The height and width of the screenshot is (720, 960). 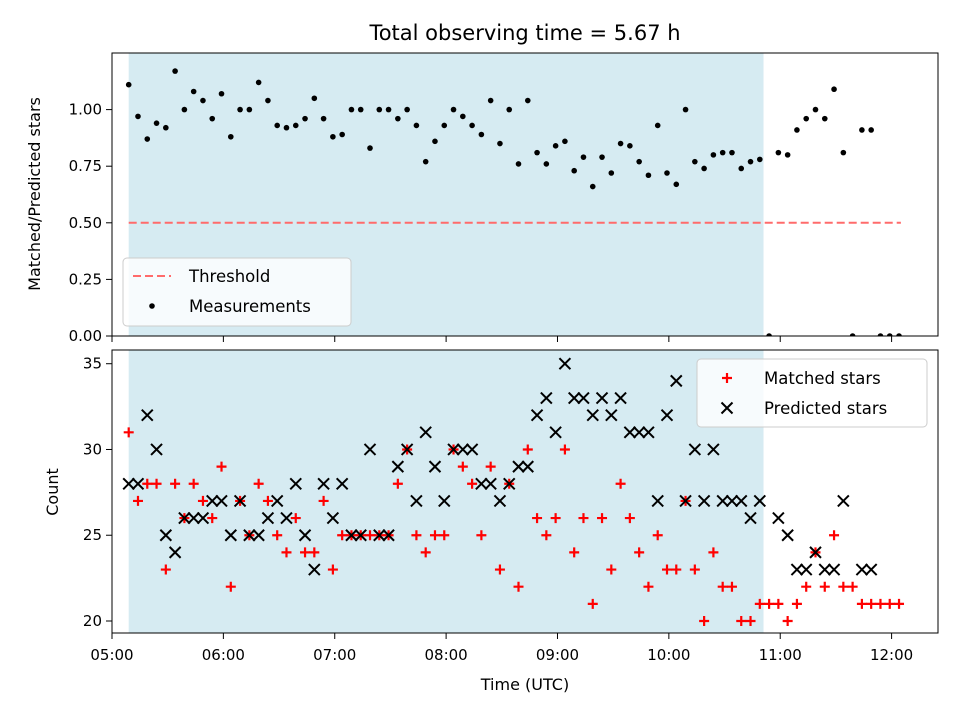 I want to click on bottom-y-tick-label: 35, so click(x=92, y=364).